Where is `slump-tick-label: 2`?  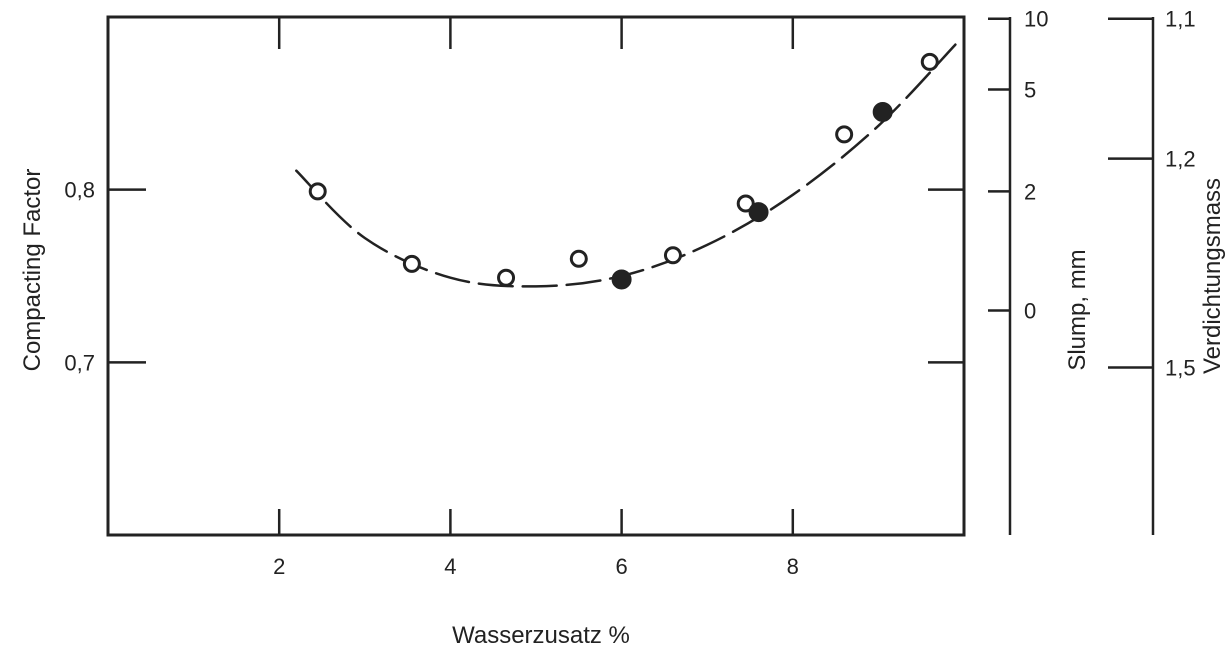
slump-tick-label: 2 is located at coordinates (1030, 191).